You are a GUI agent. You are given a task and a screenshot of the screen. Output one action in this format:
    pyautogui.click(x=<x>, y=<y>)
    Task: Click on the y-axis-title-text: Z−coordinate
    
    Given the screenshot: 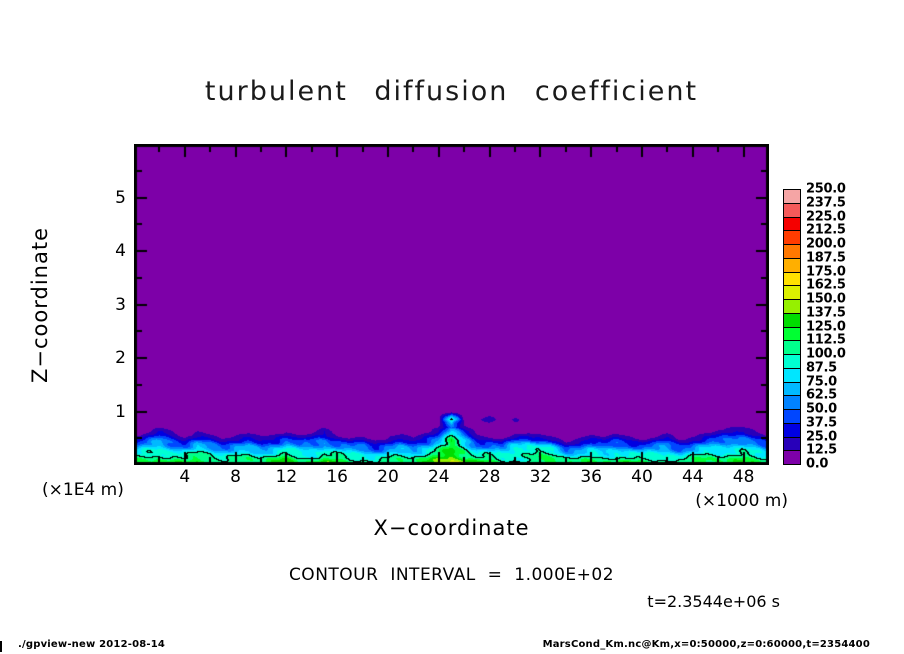 What is the action you would take?
    pyautogui.click(x=40, y=305)
    